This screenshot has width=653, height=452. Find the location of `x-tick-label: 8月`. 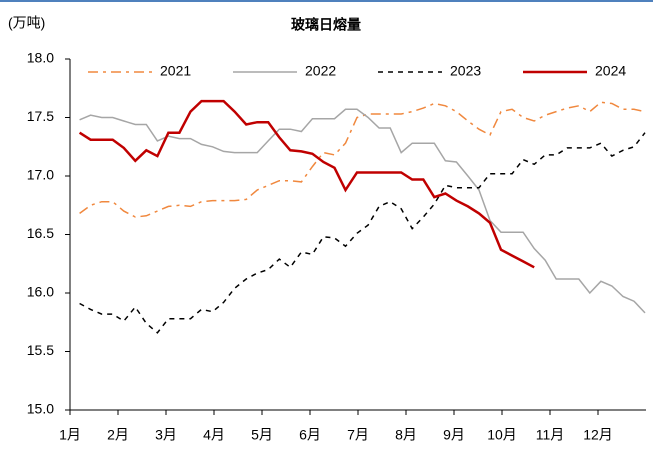

x-tick-label: 8月 is located at coordinates (406, 435).